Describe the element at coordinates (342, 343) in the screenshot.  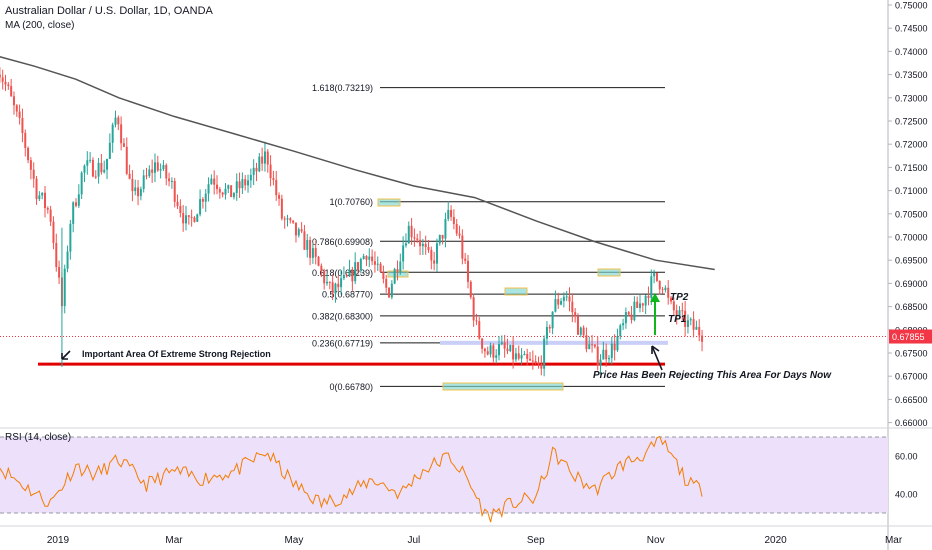
I see `fib-level-label: 0.236(0.67719)` at that location.